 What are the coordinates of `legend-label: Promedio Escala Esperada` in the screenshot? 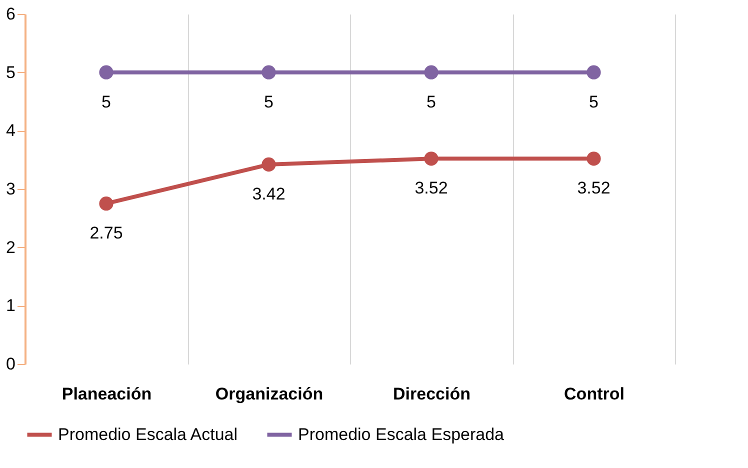 It's located at (401, 434).